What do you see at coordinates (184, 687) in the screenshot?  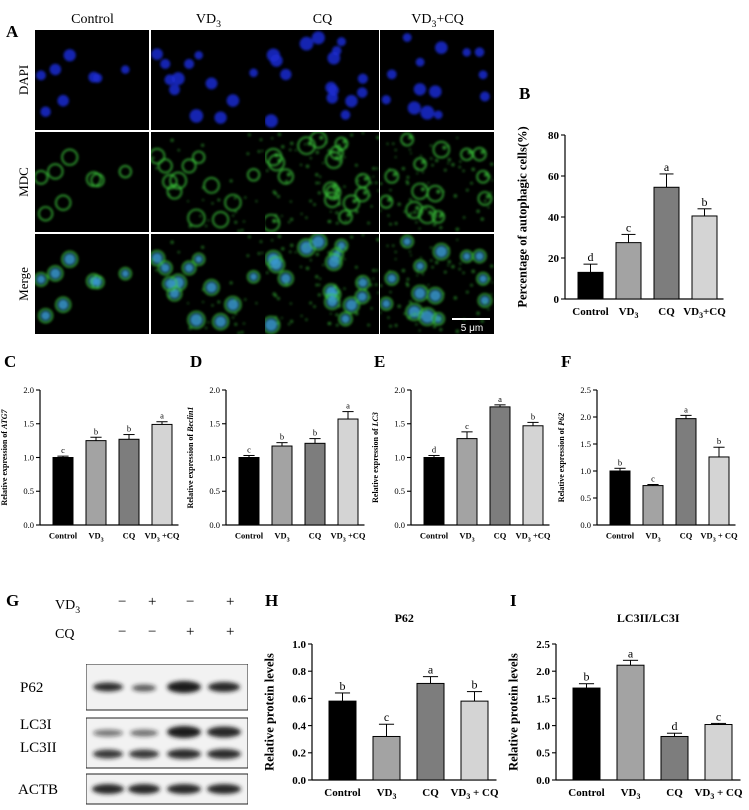 I see `band-p62-lane3` at bounding box center [184, 687].